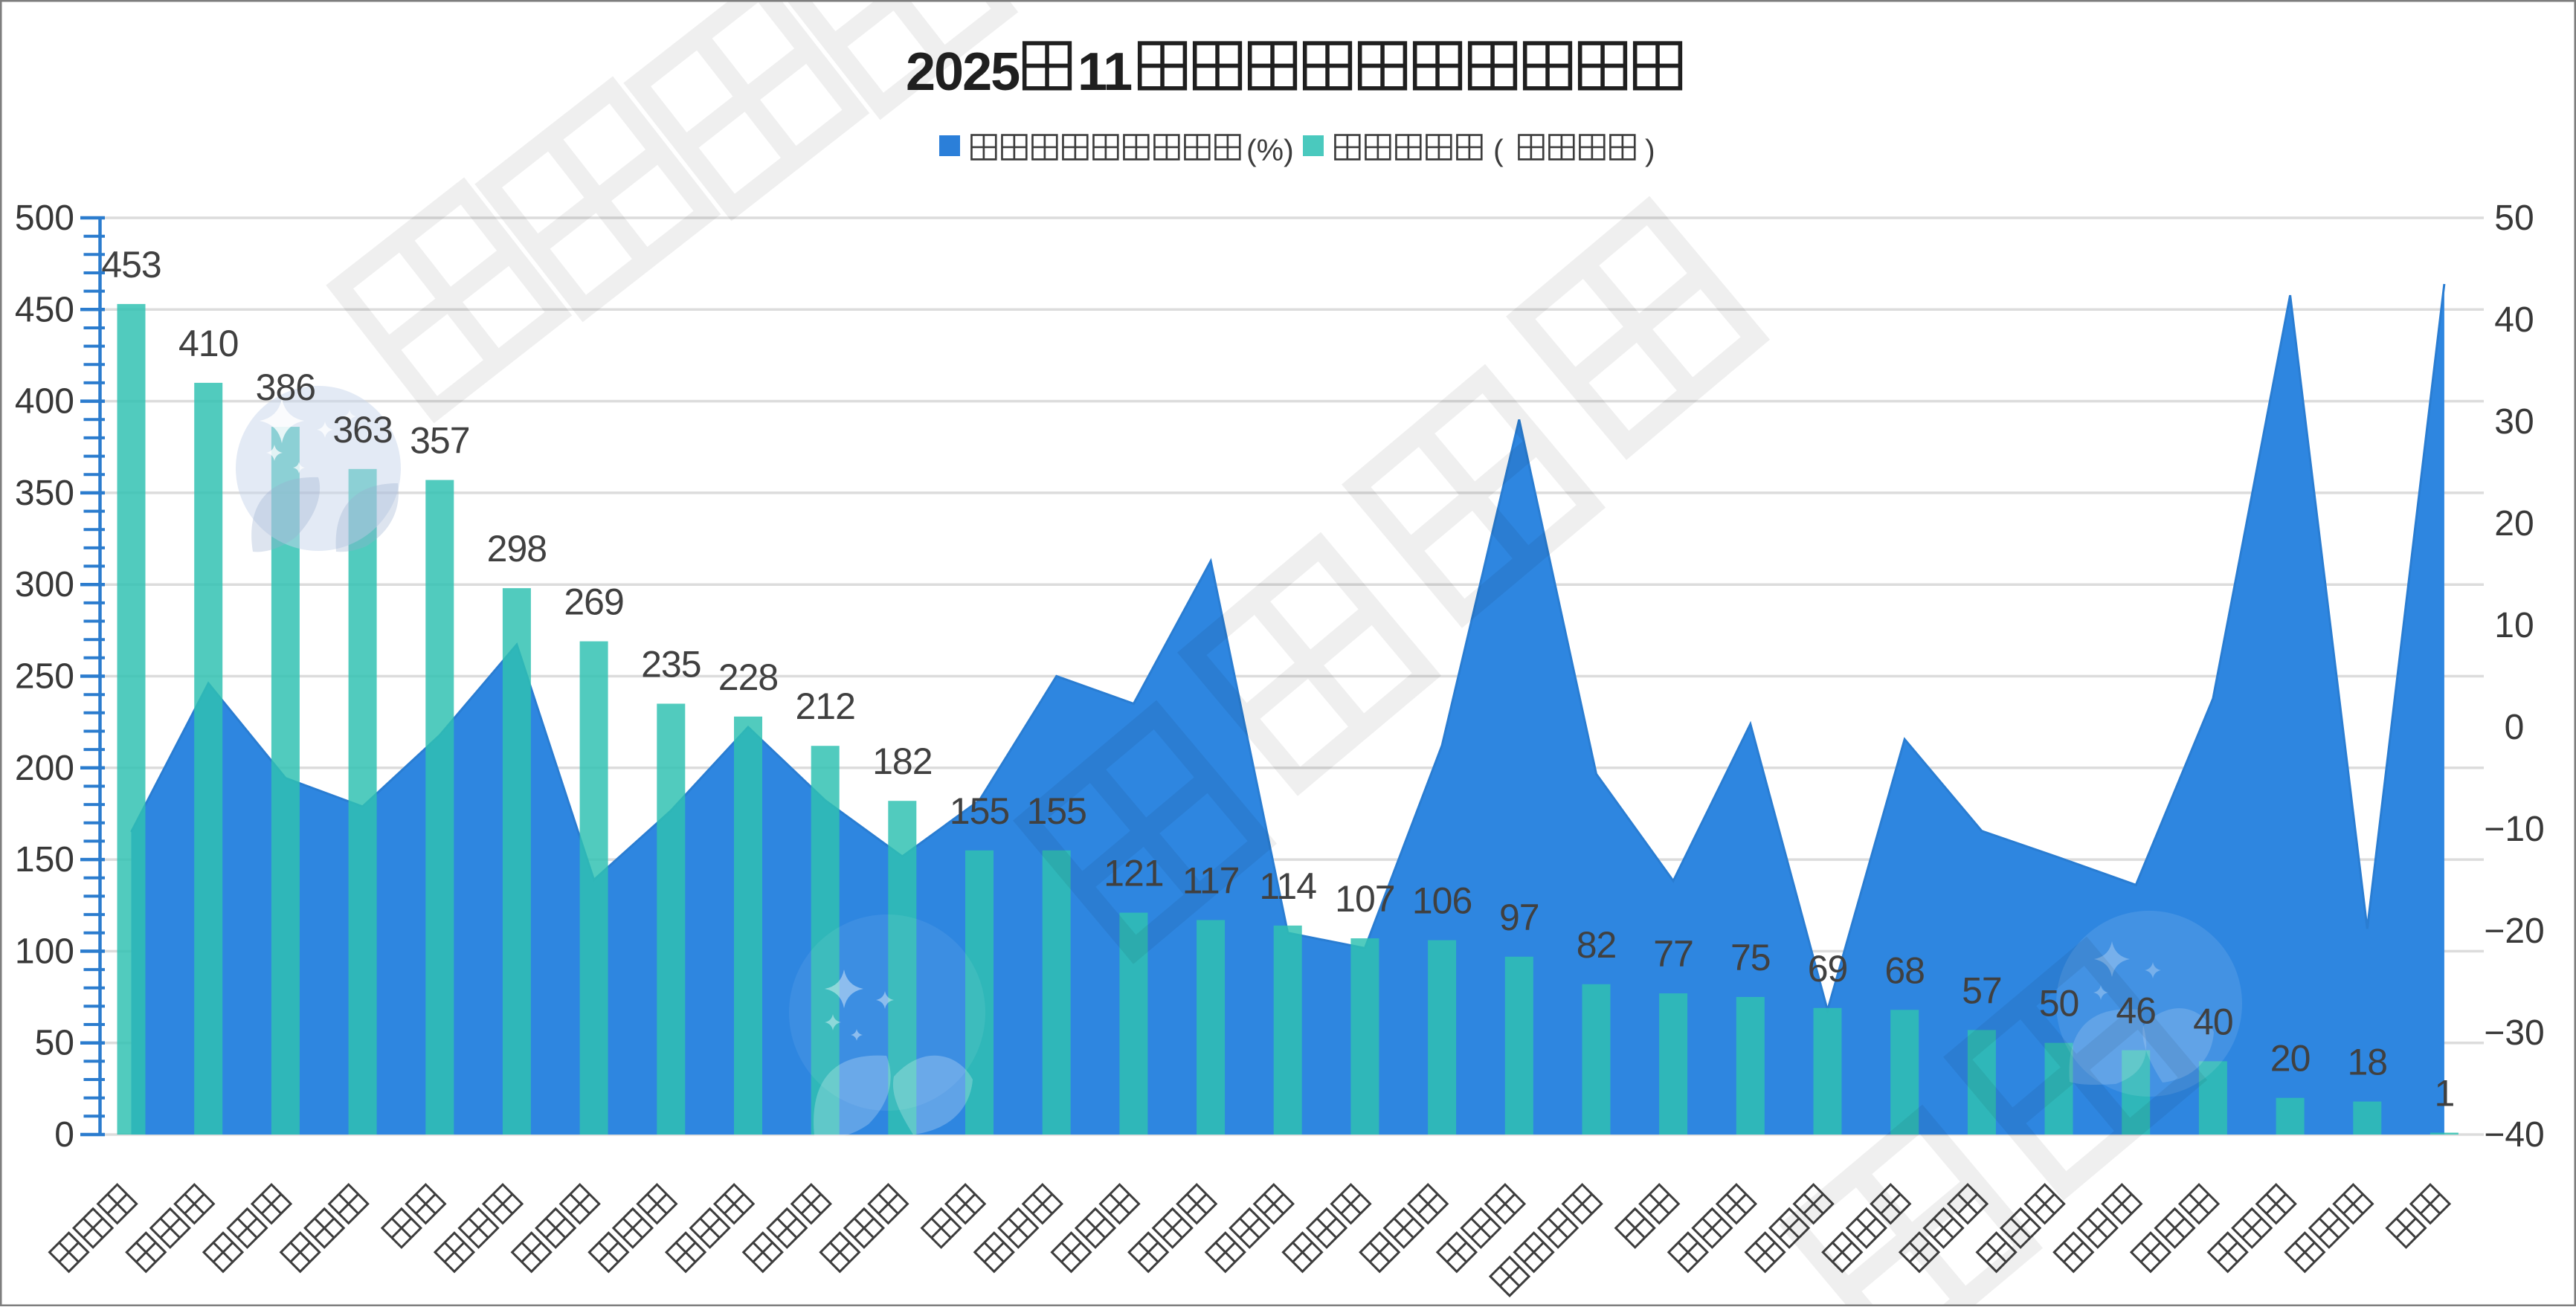 The width and height of the screenshot is (2576, 1310). What do you see at coordinates (2444, 1093) in the screenshot?
I see `svg-text: 1` at bounding box center [2444, 1093].